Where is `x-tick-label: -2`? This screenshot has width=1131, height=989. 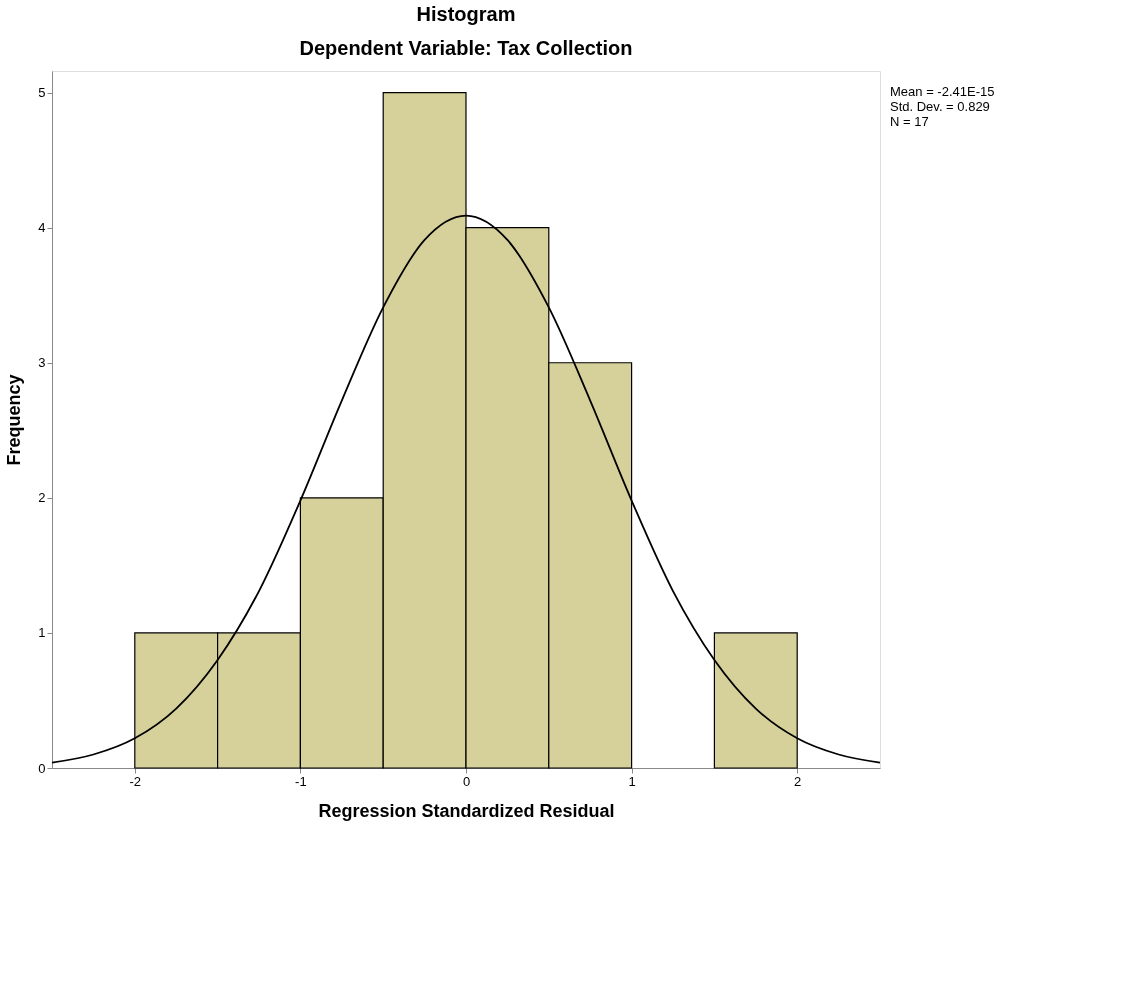 x-tick-label: -2 is located at coordinates (135, 781).